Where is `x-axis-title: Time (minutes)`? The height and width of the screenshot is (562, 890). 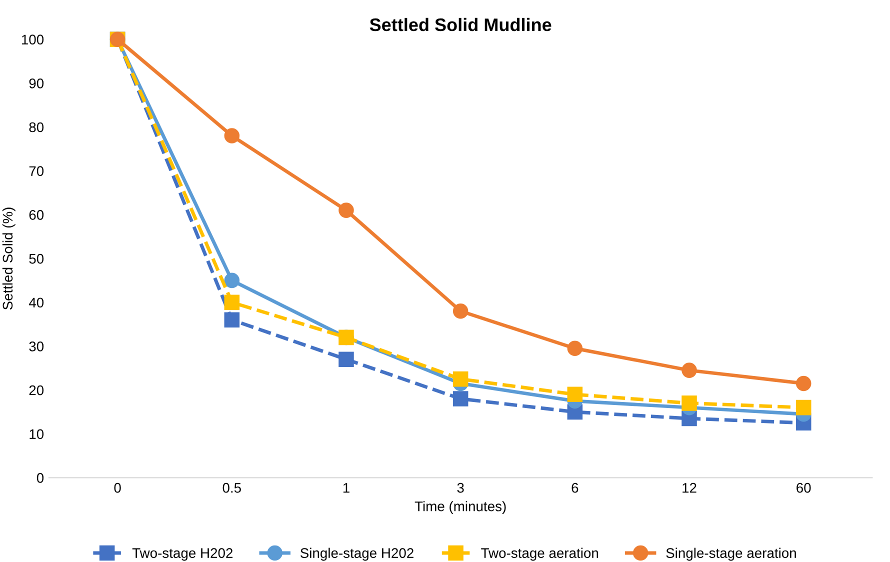 x-axis-title: Time (minutes) is located at coordinates (460, 507).